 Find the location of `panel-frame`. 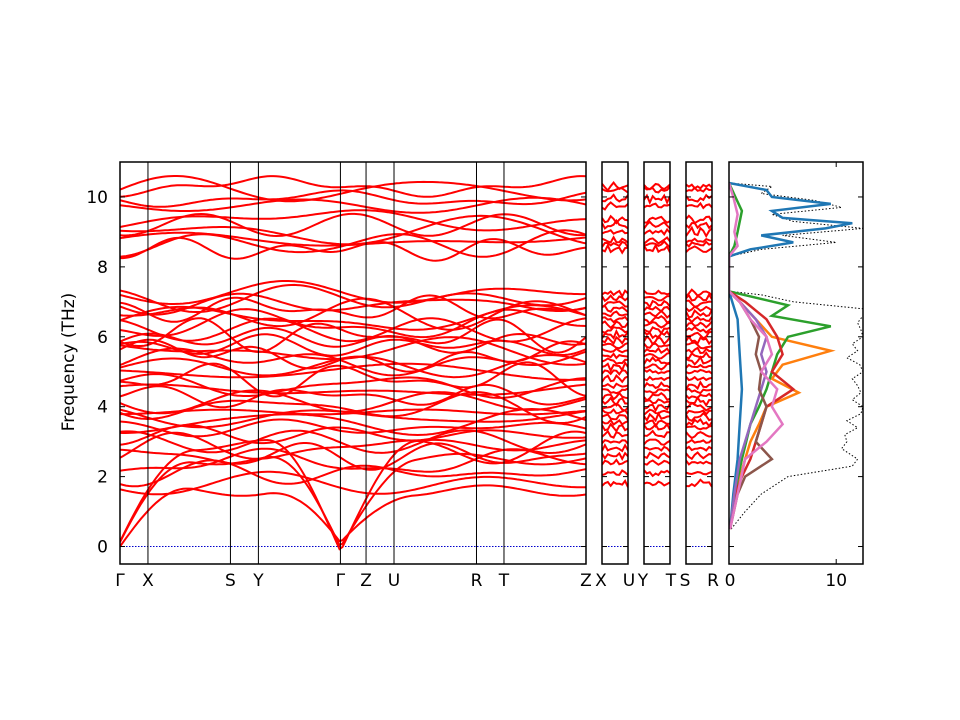

panel-frame is located at coordinates (615, 363).